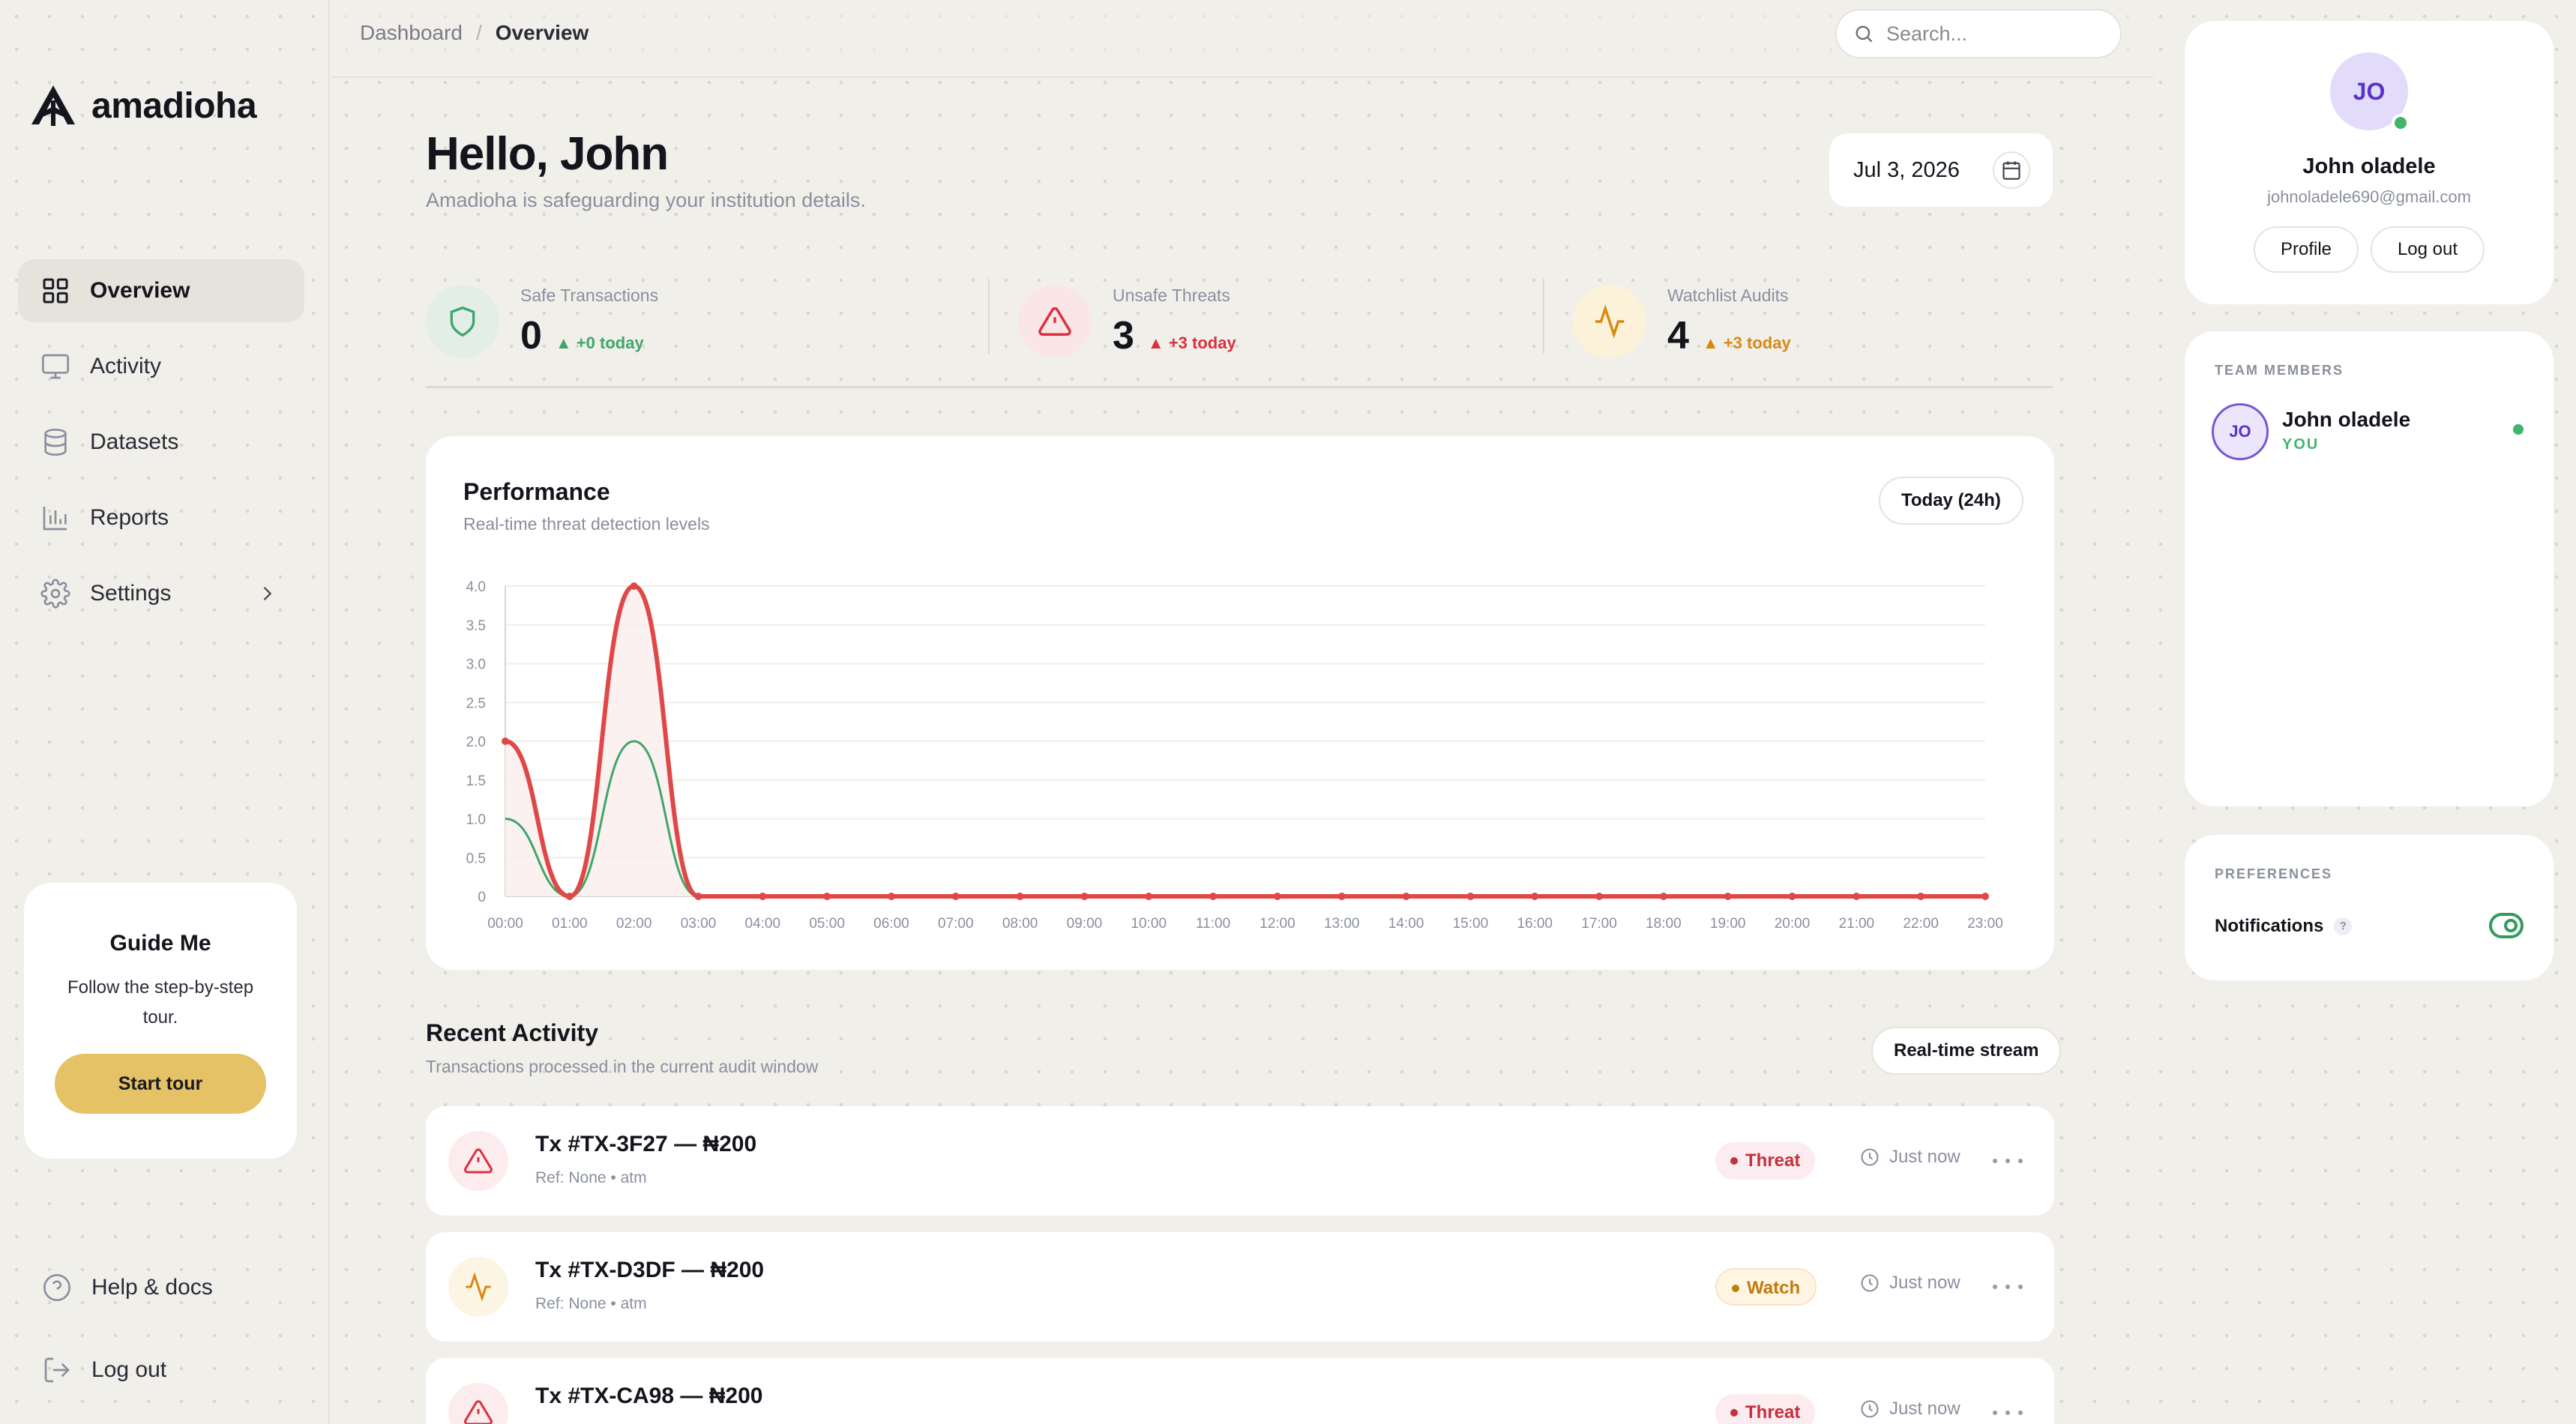 This screenshot has height=1424, width=2576. Describe the element at coordinates (2347, 419) in the screenshot. I see `member-name: John oladele` at that location.